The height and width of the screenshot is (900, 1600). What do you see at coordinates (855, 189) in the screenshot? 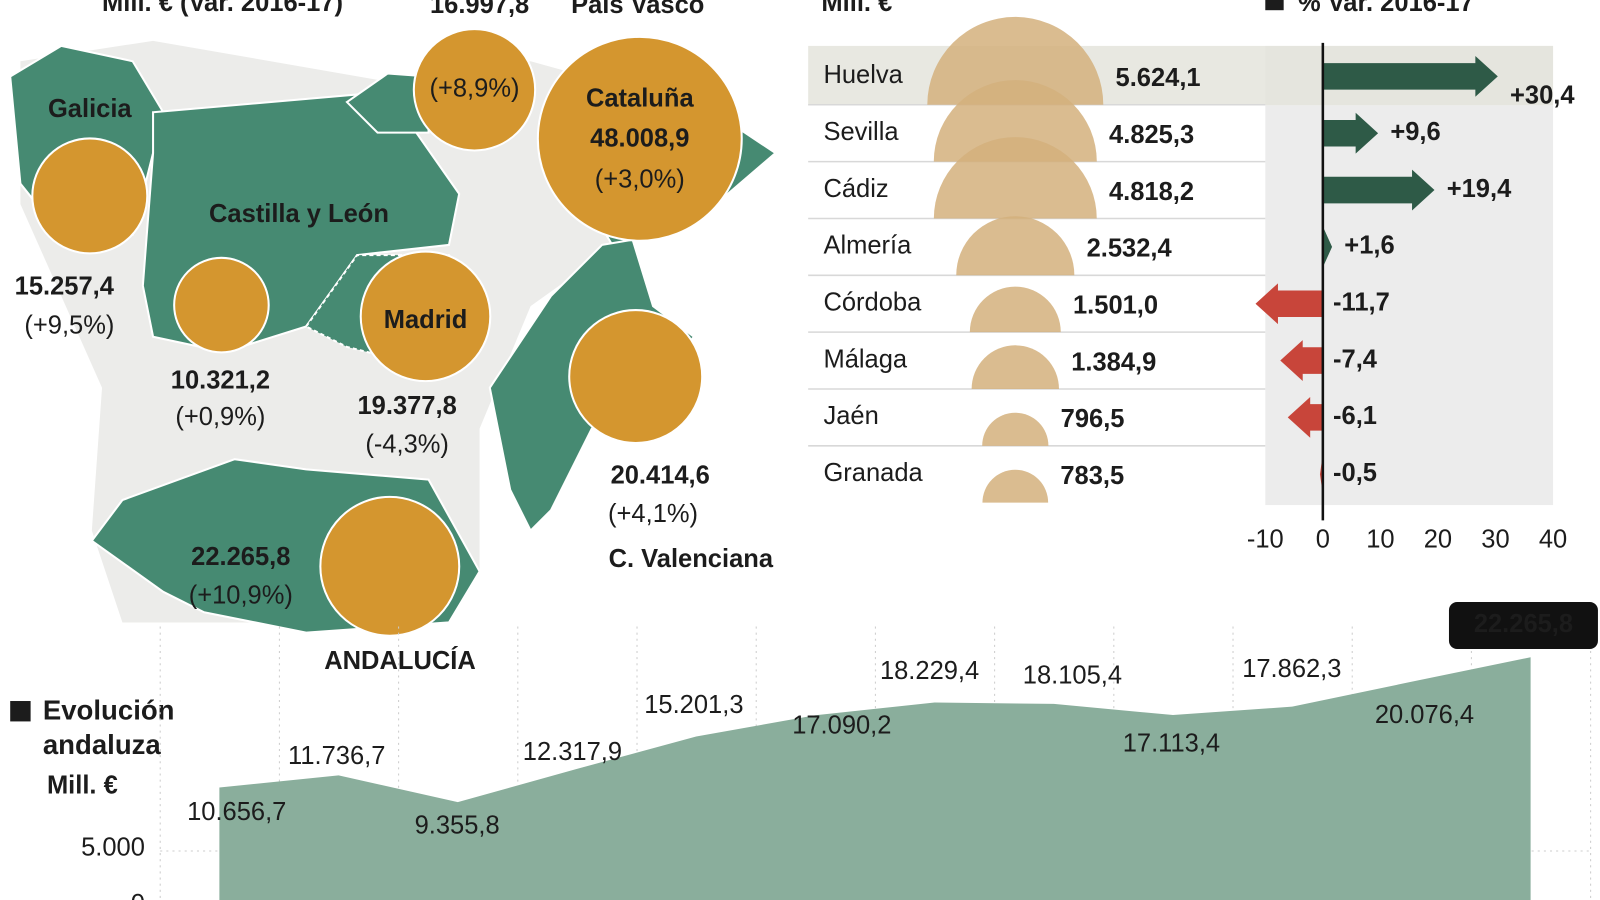
I see `category-label: Cádiz` at bounding box center [855, 189].